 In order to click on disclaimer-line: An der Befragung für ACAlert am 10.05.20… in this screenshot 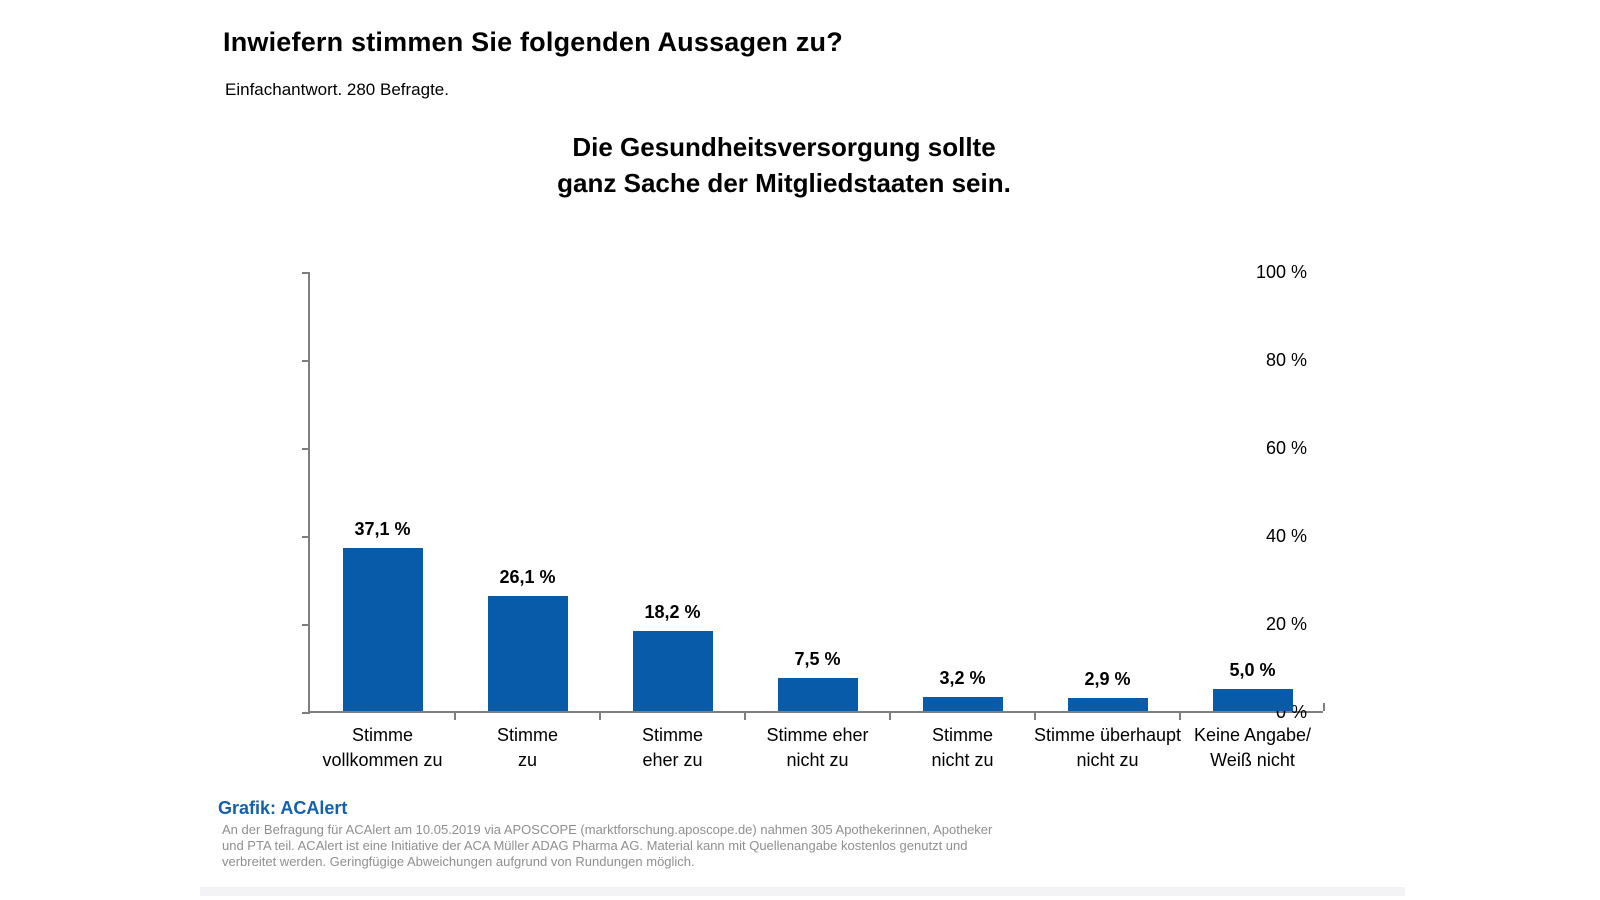, I will do `click(607, 829)`.